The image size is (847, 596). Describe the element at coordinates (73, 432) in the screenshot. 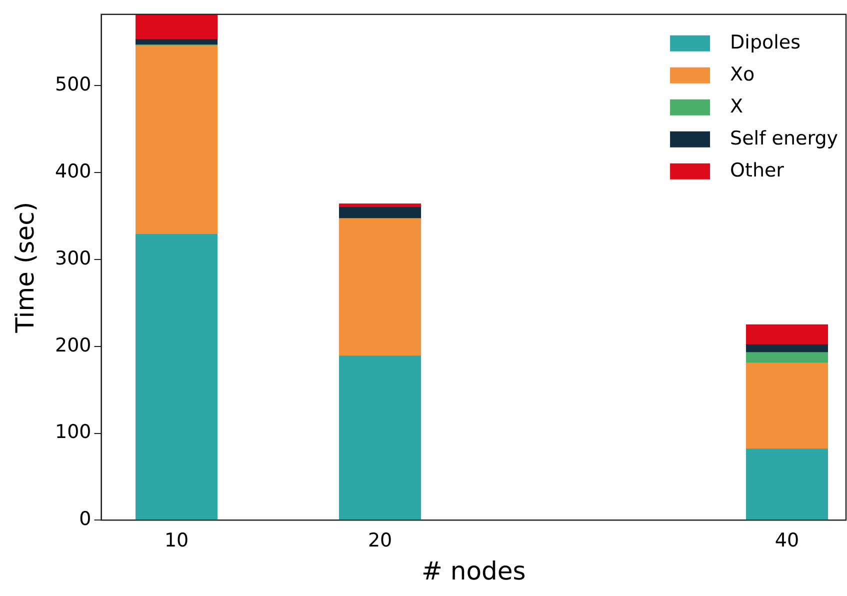

I see `y-tick-label: 100` at that location.